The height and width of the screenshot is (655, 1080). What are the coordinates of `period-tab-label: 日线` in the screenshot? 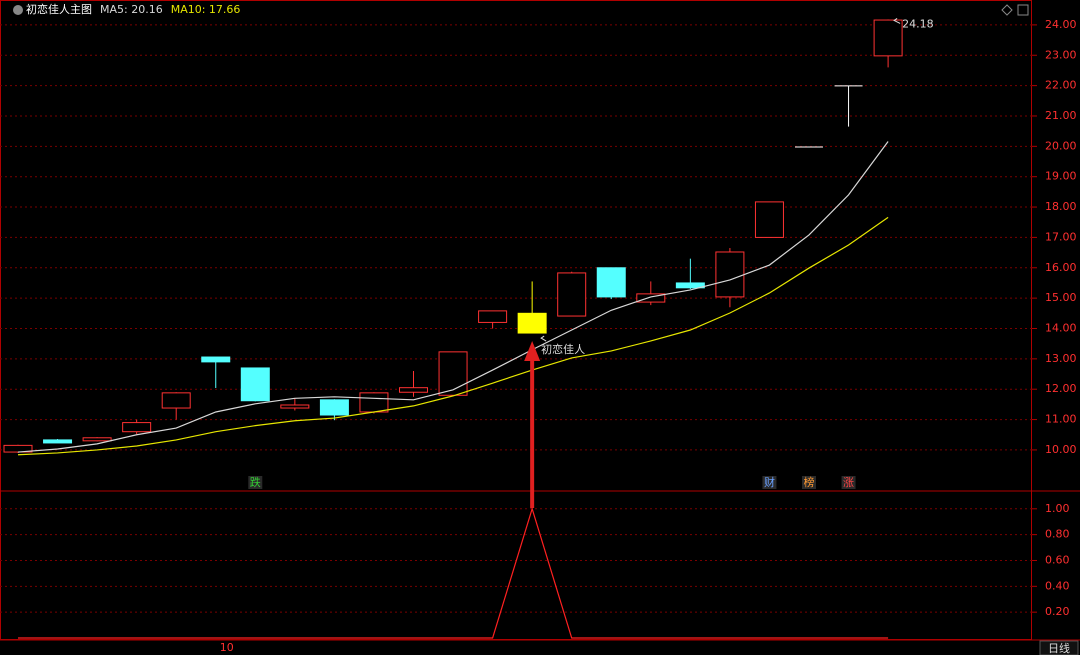 It's located at (1059, 648).